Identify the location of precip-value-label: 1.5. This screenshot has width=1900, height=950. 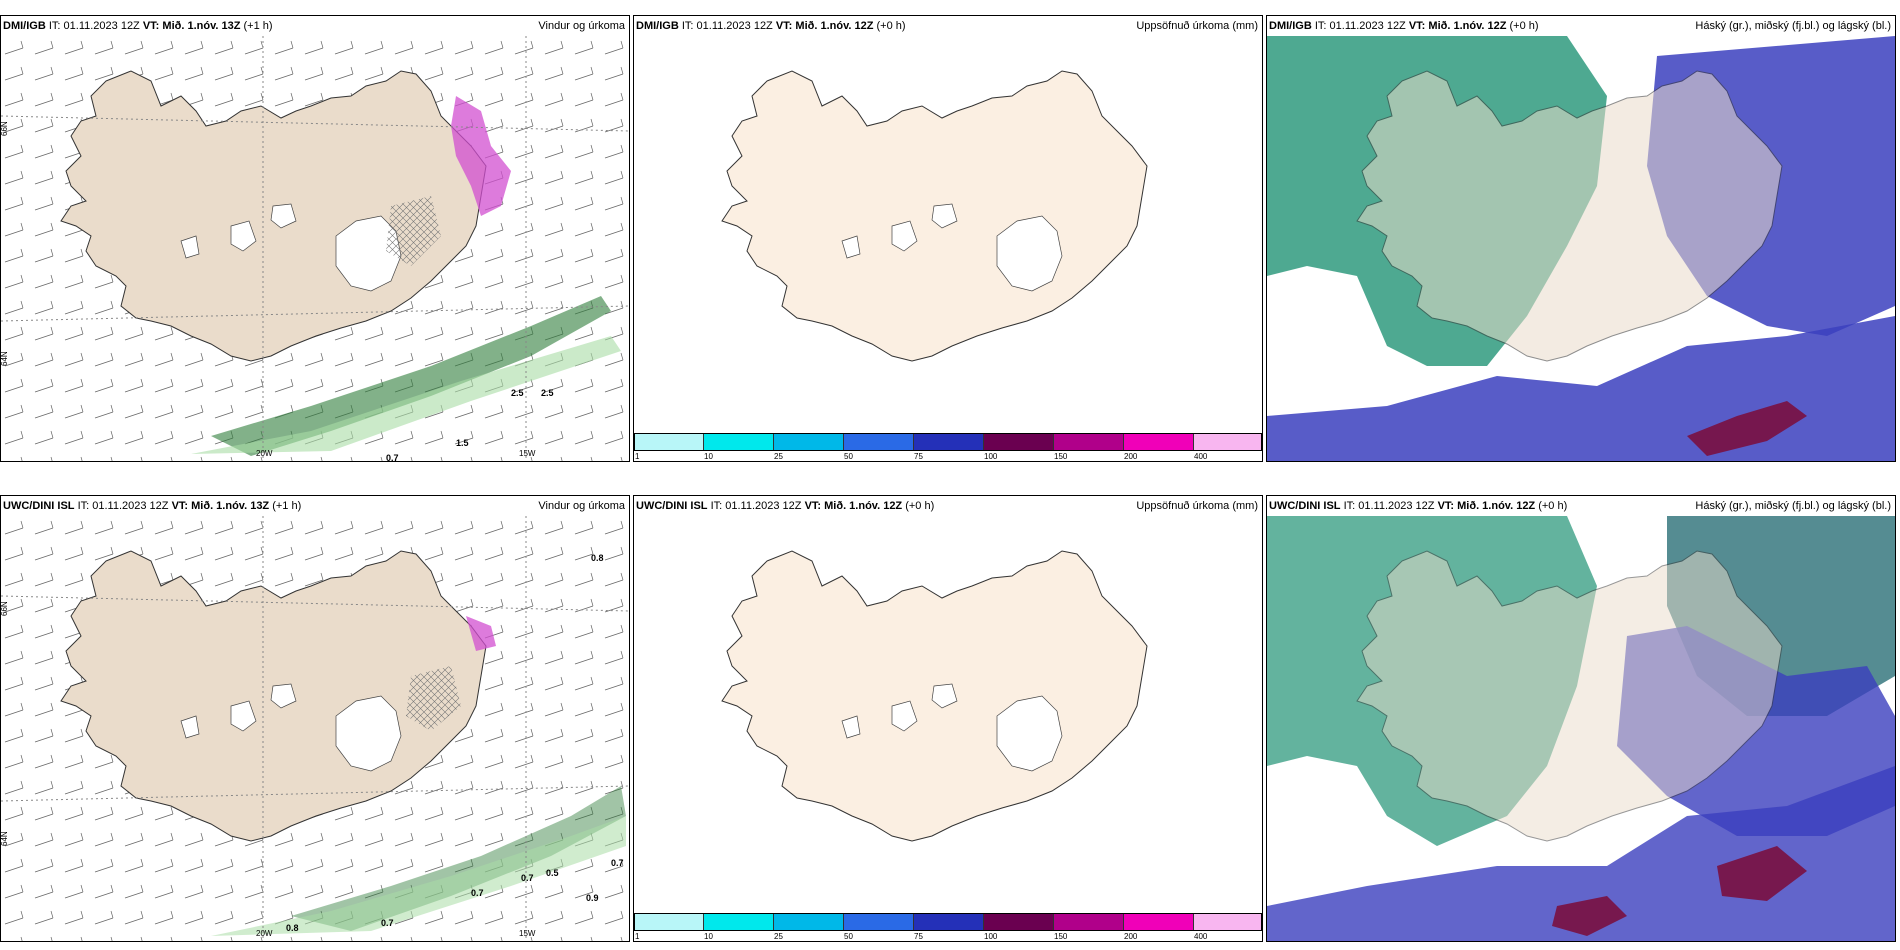
(462, 443).